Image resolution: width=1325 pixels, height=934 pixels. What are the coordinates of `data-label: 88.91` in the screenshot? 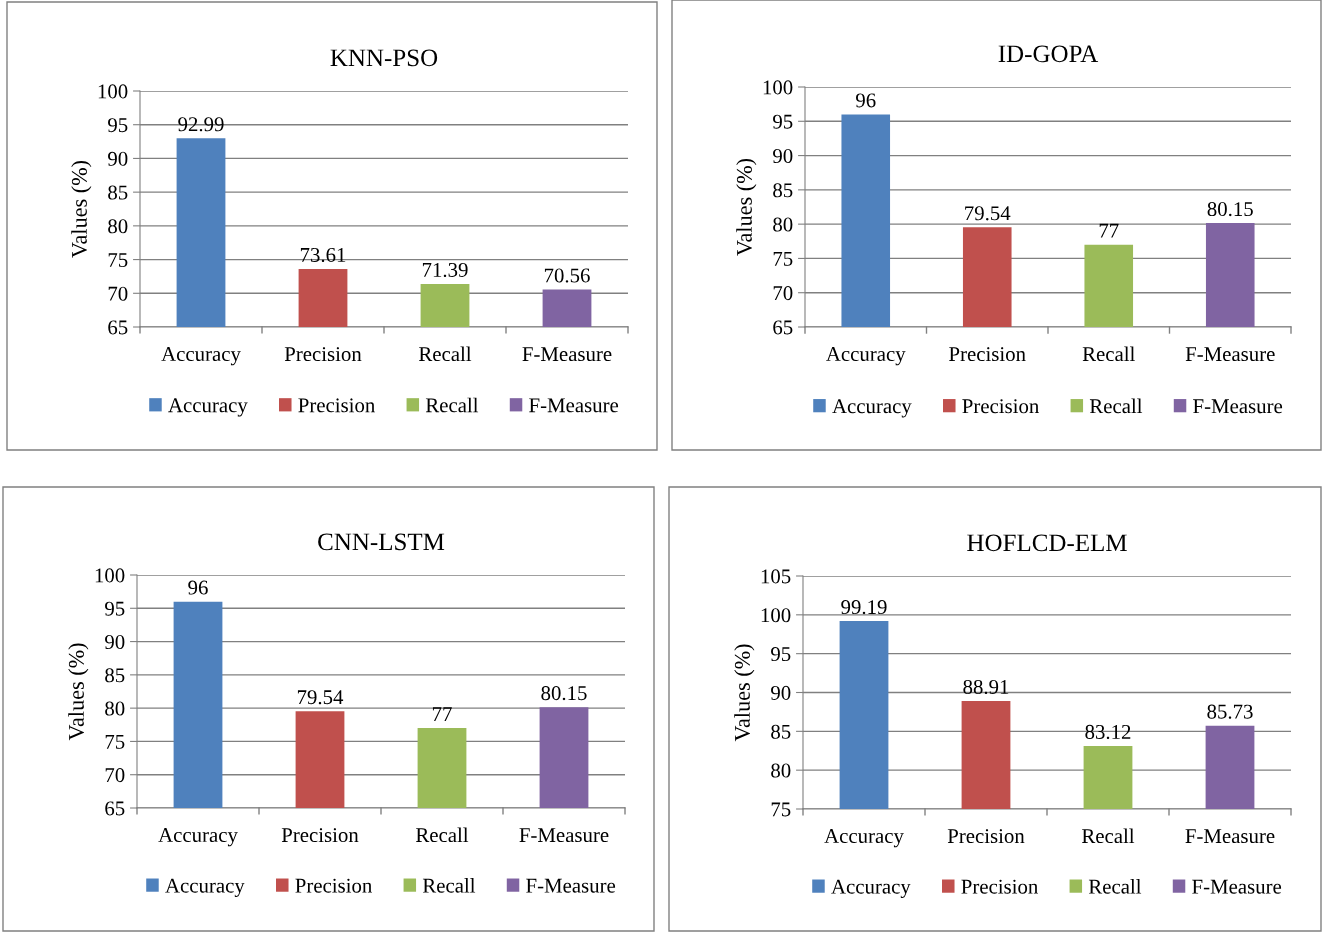 It's located at (986, 687).